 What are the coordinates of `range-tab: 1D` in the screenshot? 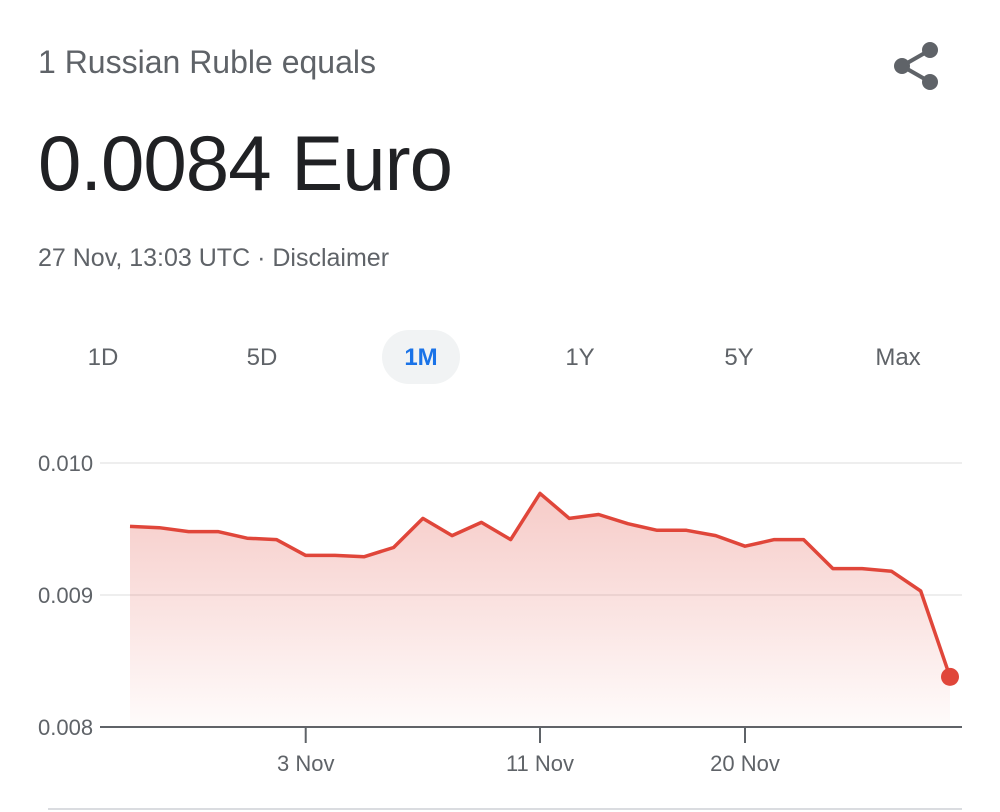 It's located at (103, 357).